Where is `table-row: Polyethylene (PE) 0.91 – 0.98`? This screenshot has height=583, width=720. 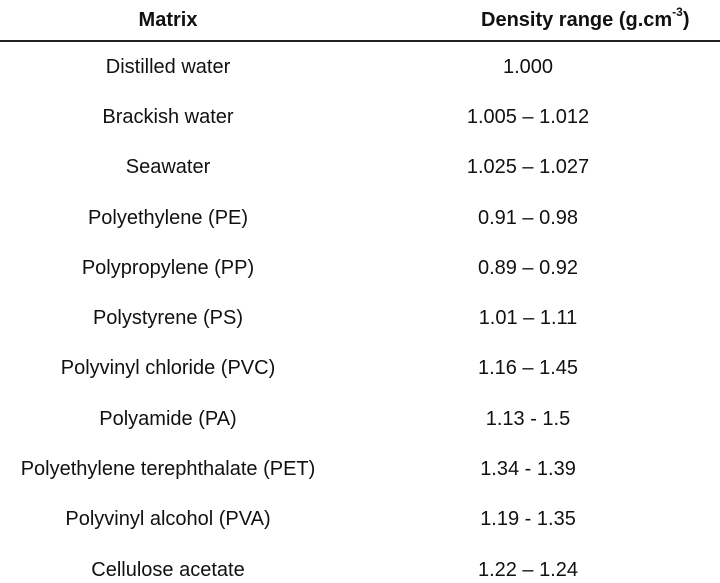
table-row: Polyethylene (PE) 0.91 – 0.98 is located at coordinates (360, 218).